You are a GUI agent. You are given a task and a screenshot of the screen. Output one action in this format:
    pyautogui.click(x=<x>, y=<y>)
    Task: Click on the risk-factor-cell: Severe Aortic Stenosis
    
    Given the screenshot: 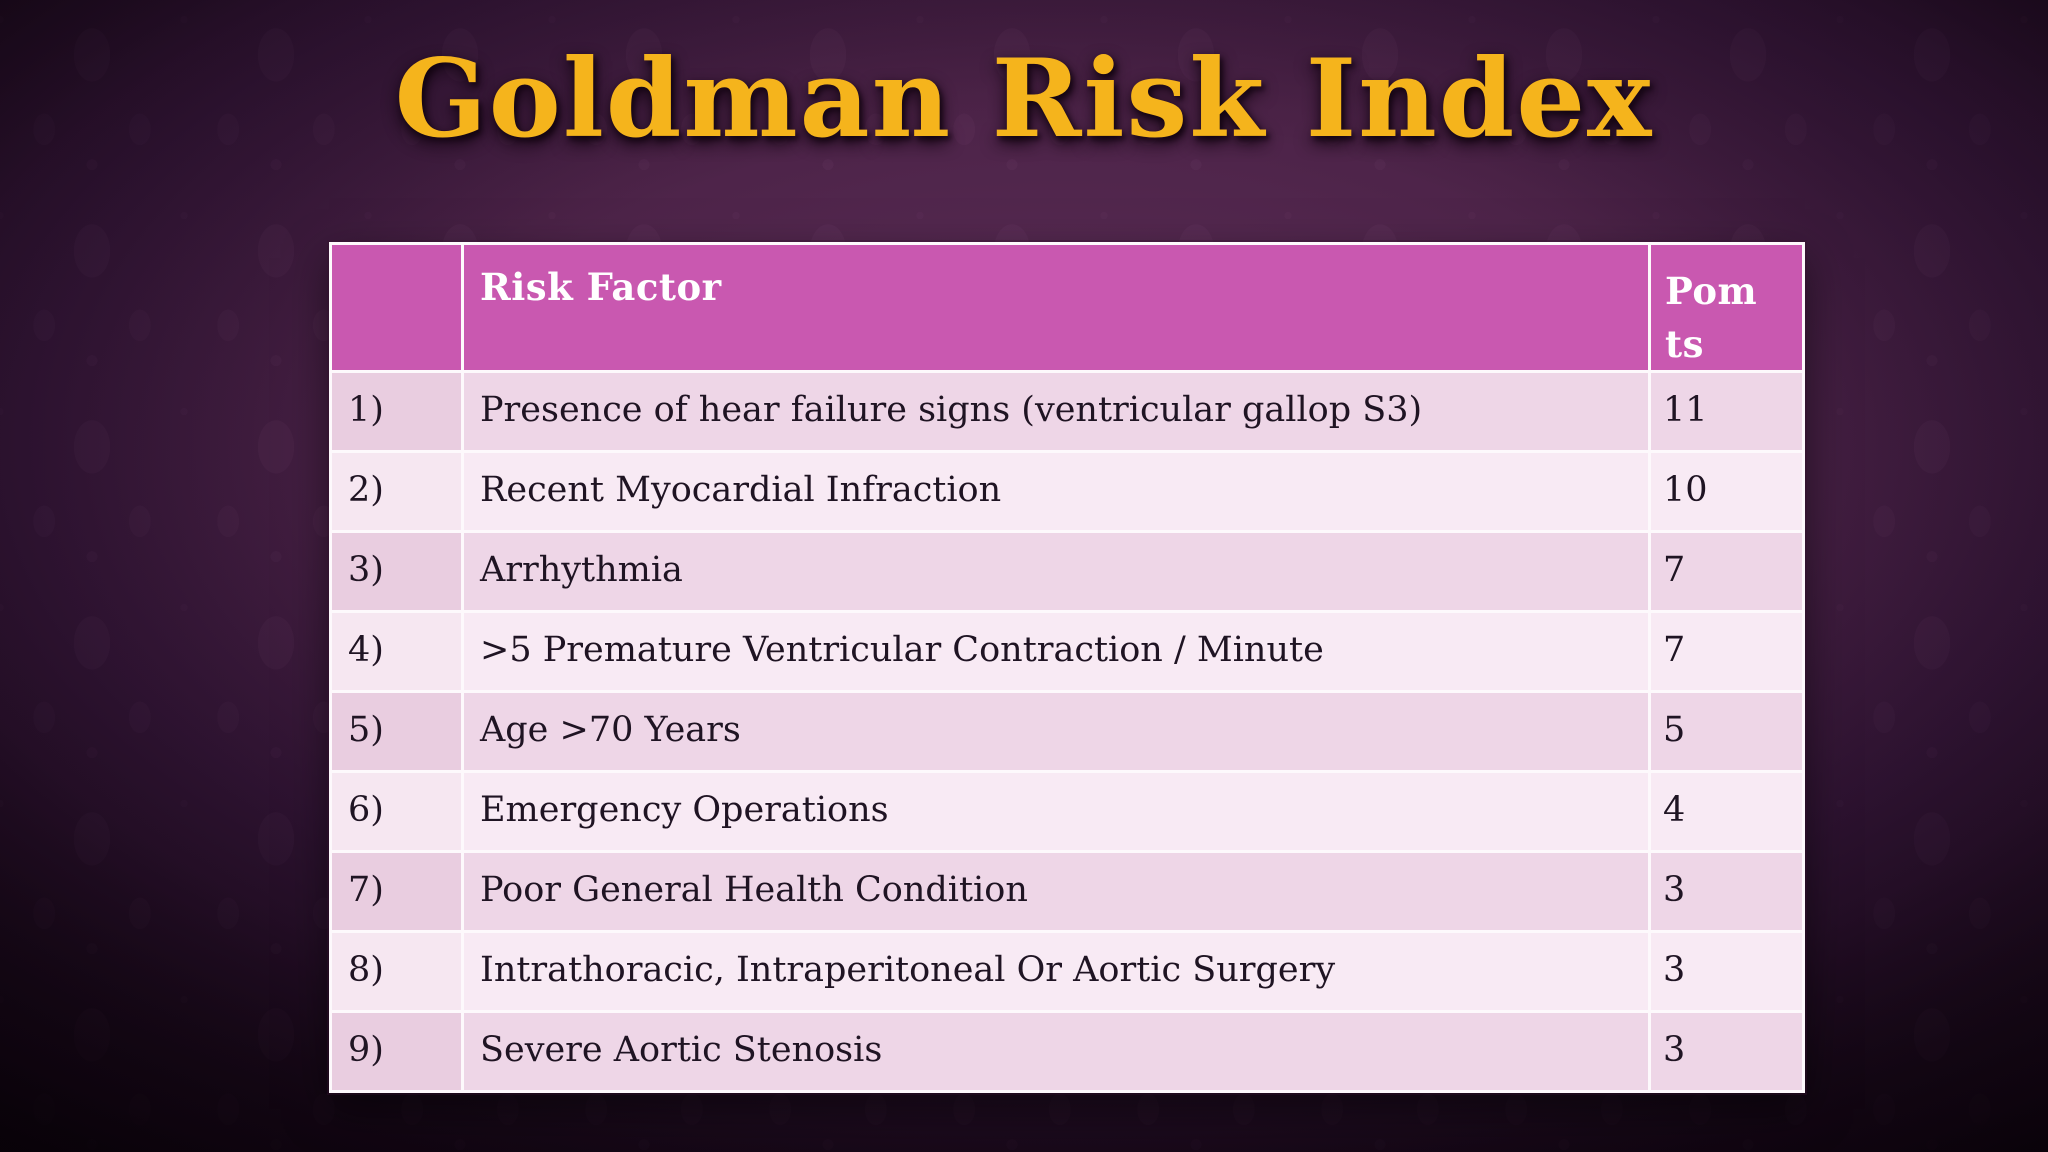 What is the action you would take?
    pyautogui.click(x=1056, y=1052)
    